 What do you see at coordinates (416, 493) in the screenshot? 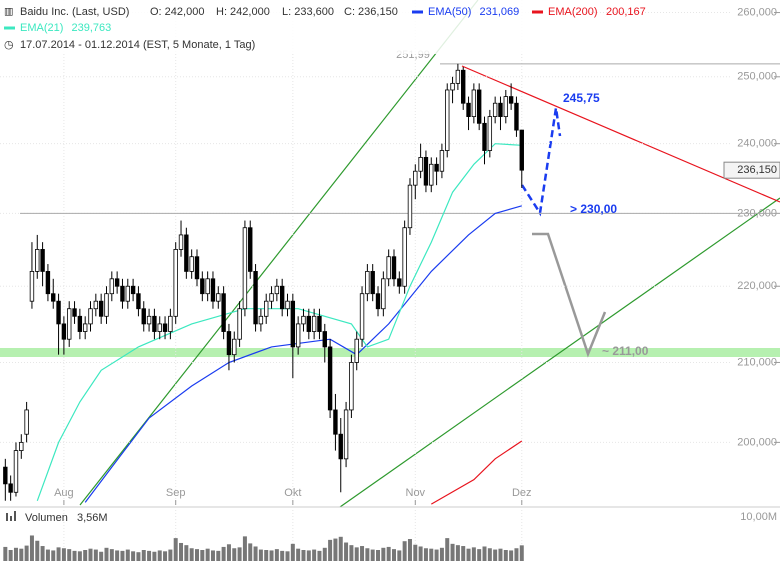
I see `x-tick-label: Nov` at bounding box center [416, 493].